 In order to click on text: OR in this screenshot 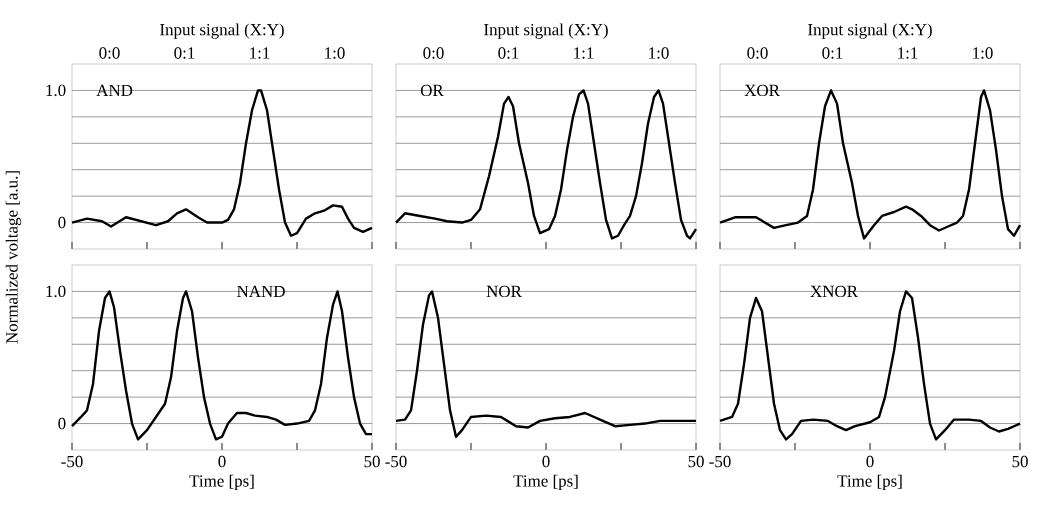, I will do `click(432, 90)`.